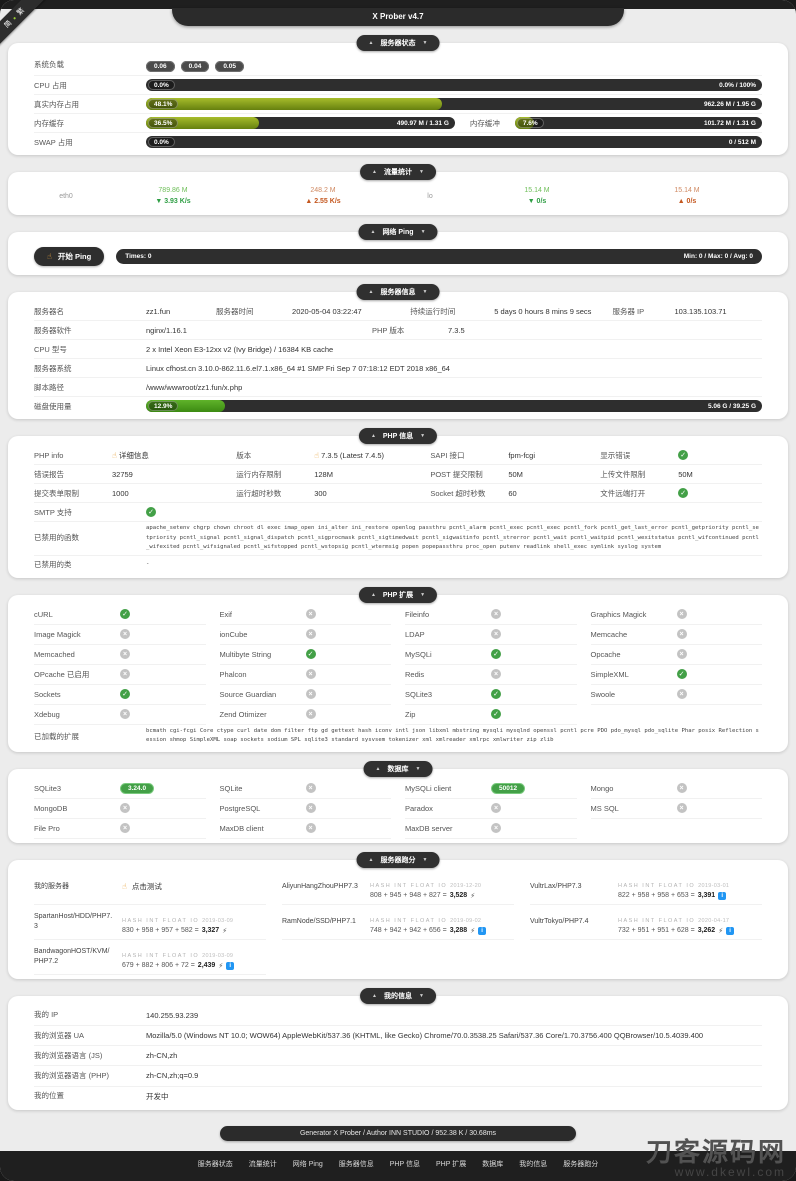 The image size is (796, 1181). I want to click on my-server-benchmark: 我的服务器 ☝ 点击测试, so click(150, 887).